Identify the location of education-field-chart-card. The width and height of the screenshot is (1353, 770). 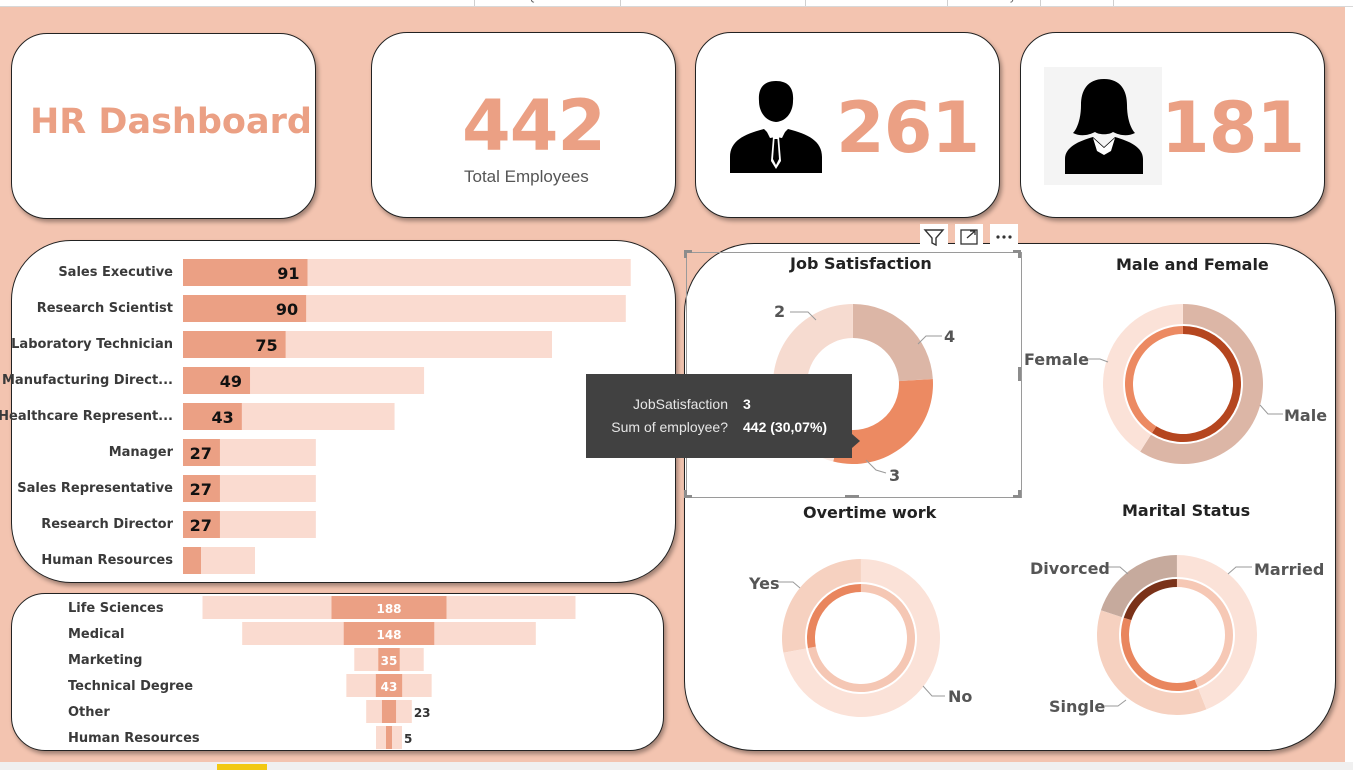
(337, 672).